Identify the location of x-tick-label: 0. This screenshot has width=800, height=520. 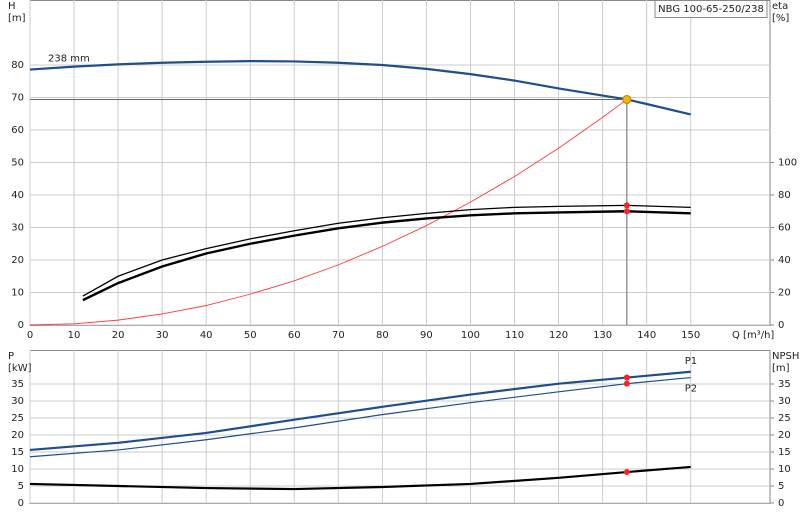
(30, 335).